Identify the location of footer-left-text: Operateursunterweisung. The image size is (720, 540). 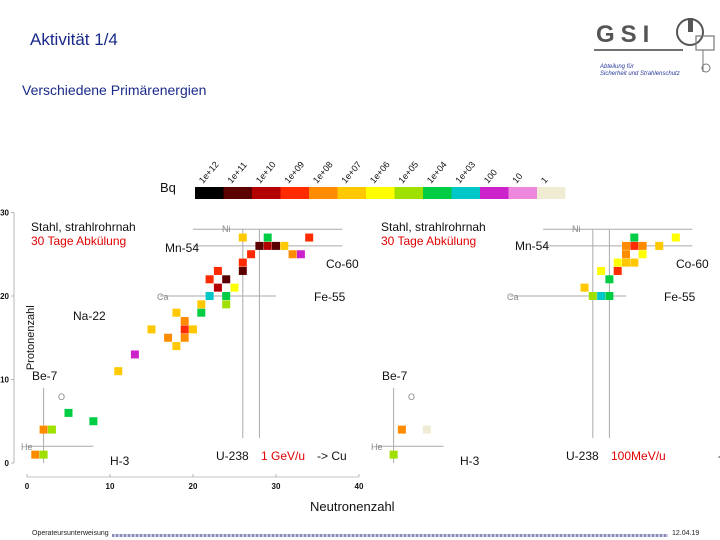
(70, 533).